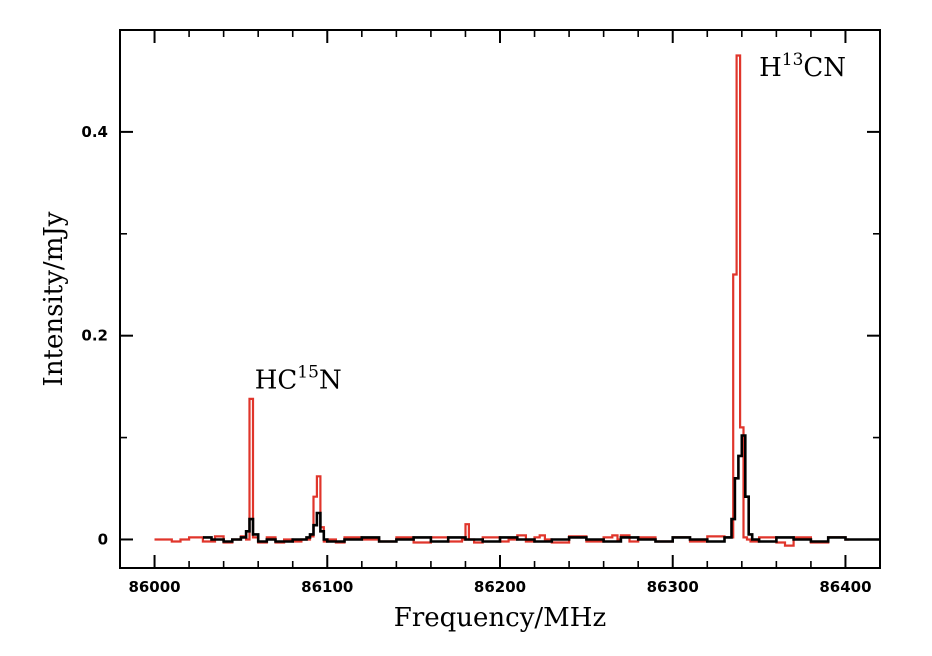  I want to click on annotation-hc15n-base: HC, so click(276, 381).